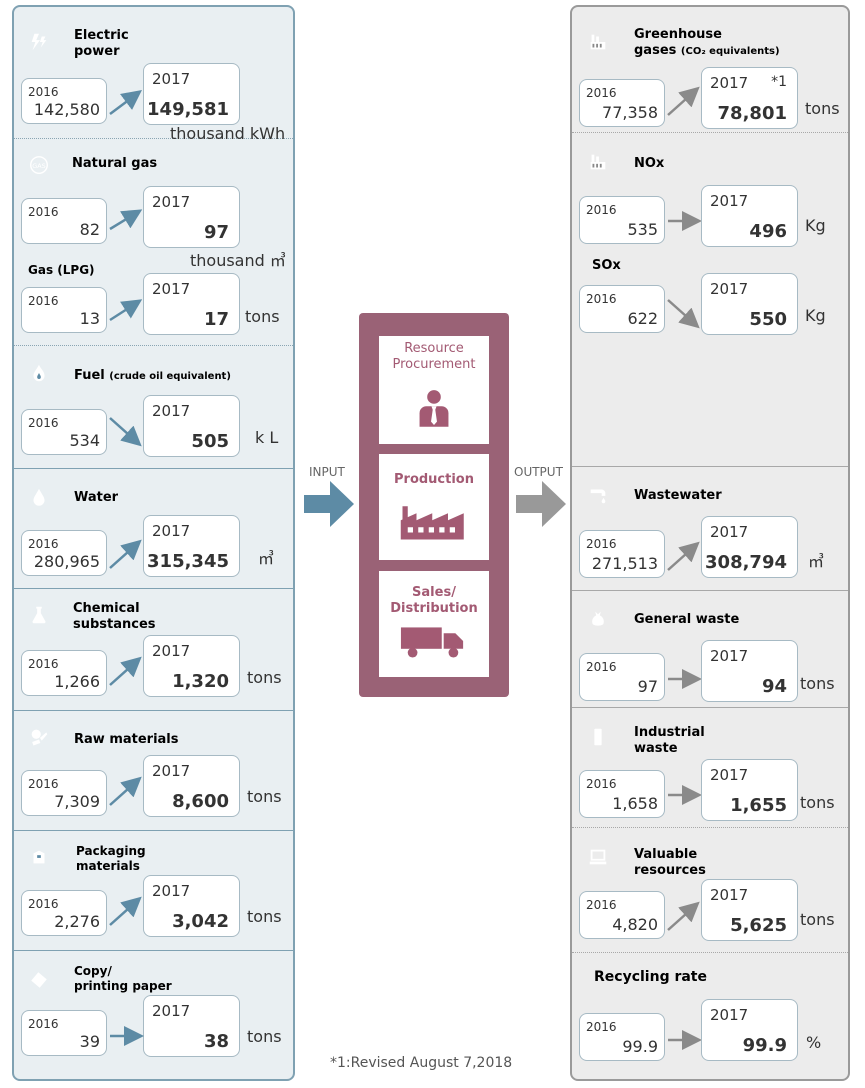 This screenshot has width=865, height=1088. What do you see at coordinates (66, 109) in the screenshot?
I see `value-2016: 142,580` at bounding box center [66, 109].